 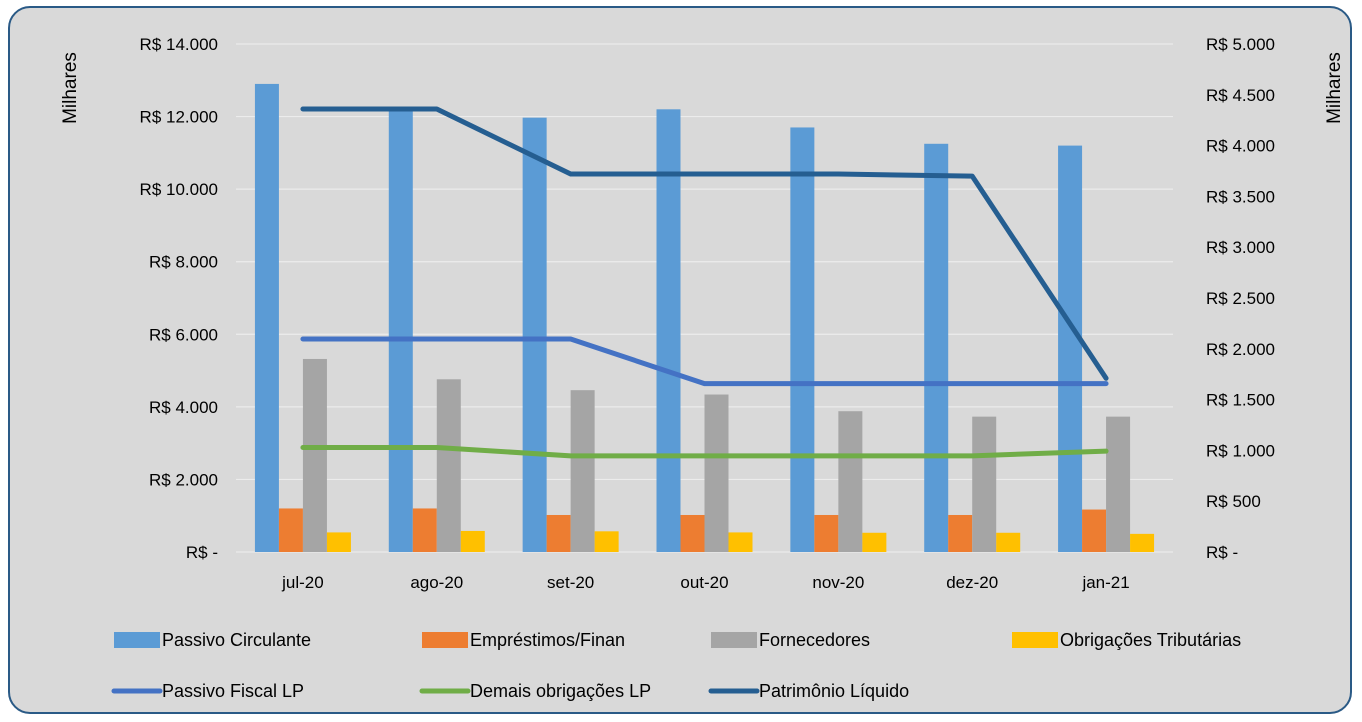 I want to click on category-label: set-20, so click(x=570, y=582).